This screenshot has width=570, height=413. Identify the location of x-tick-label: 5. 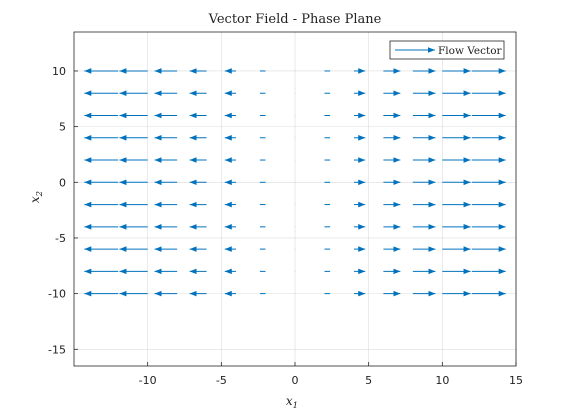
(368, 380).